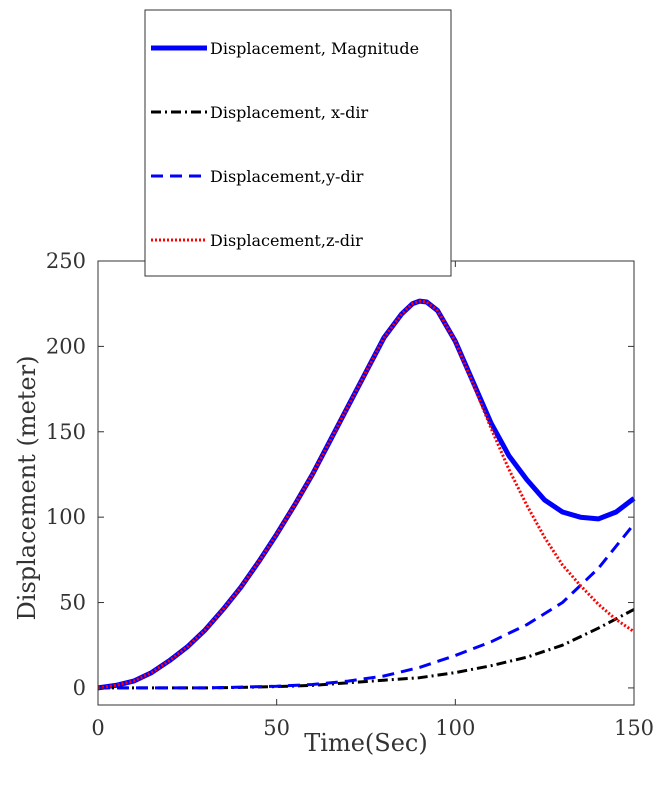  Describe the element at coordinates (634, 728) in the screenshot. I see `x-tick-label: 150` at that location.